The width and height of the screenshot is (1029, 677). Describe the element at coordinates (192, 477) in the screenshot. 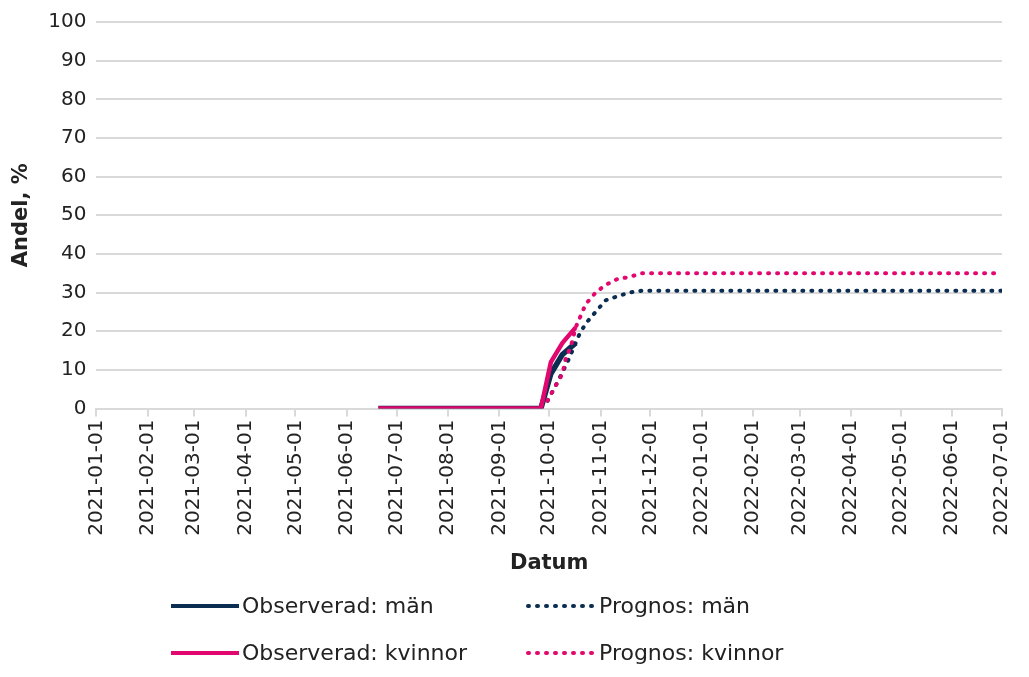

I see `x-tick-label: 2021-03-01` at that location.